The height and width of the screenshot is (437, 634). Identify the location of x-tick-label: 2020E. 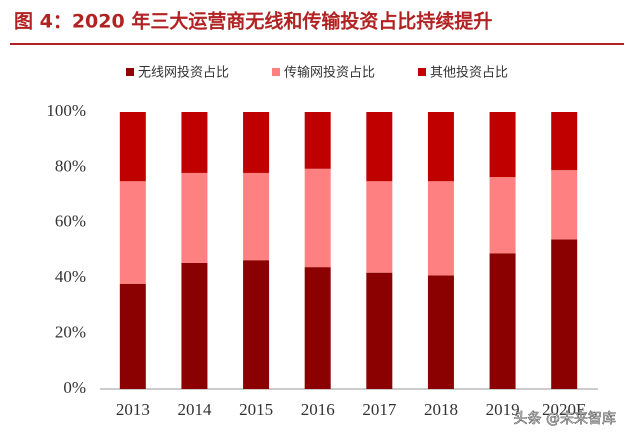
(564, 409).